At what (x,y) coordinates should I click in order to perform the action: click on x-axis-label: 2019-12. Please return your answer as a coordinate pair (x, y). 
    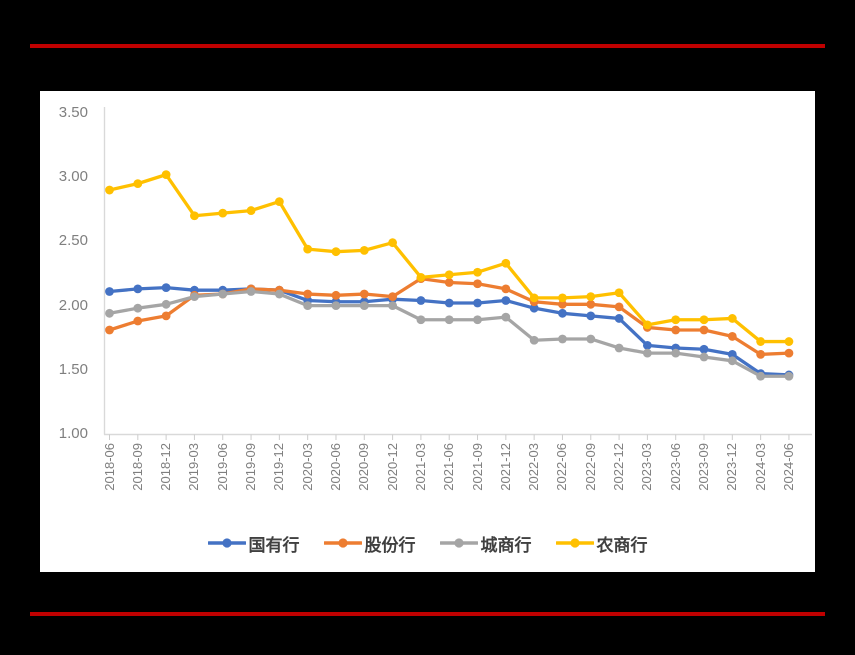
    Looking at the image, I should click on (279, 467).